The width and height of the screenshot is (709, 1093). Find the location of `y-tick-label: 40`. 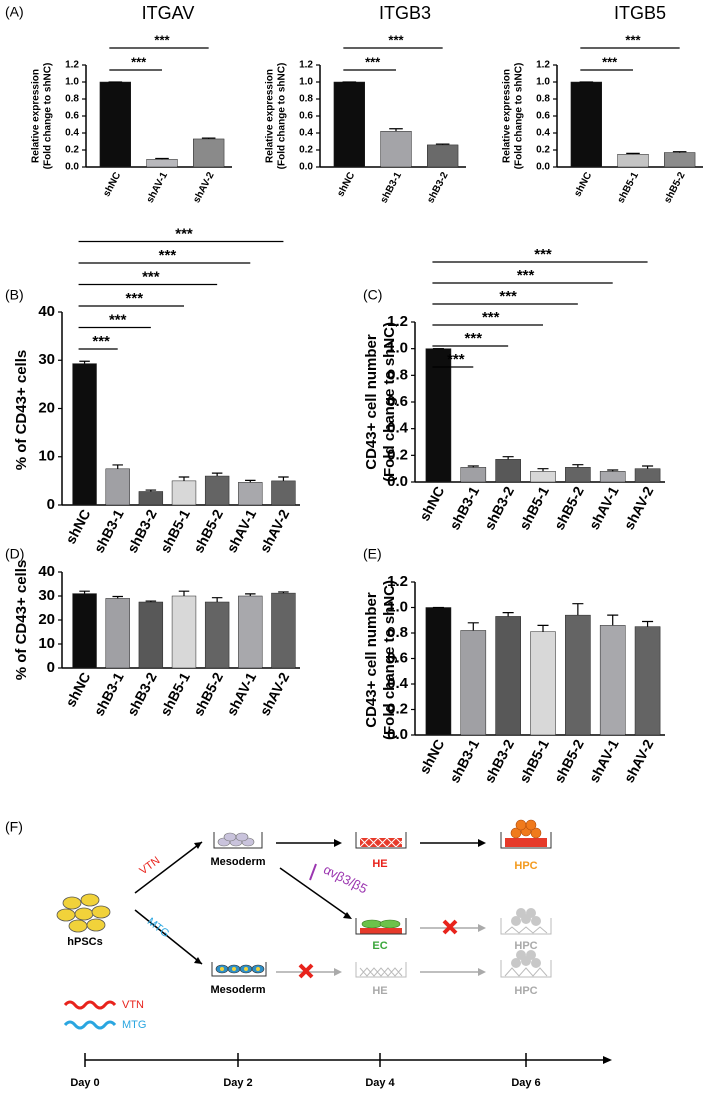

y-tick-label: 40 is located at coordinates (46, 571).